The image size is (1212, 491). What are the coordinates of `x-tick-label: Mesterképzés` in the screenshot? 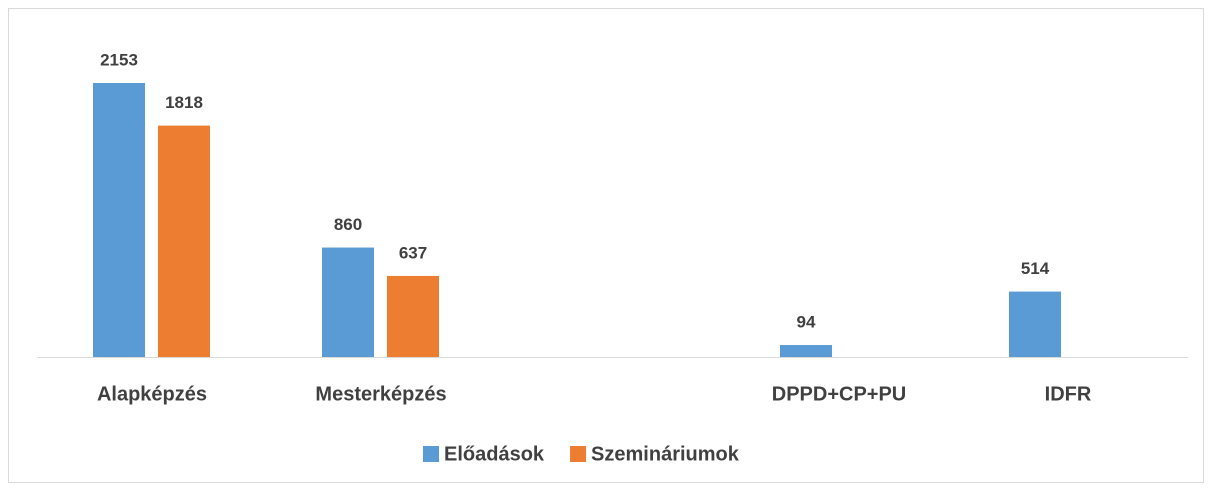 It's located at (380, 394).